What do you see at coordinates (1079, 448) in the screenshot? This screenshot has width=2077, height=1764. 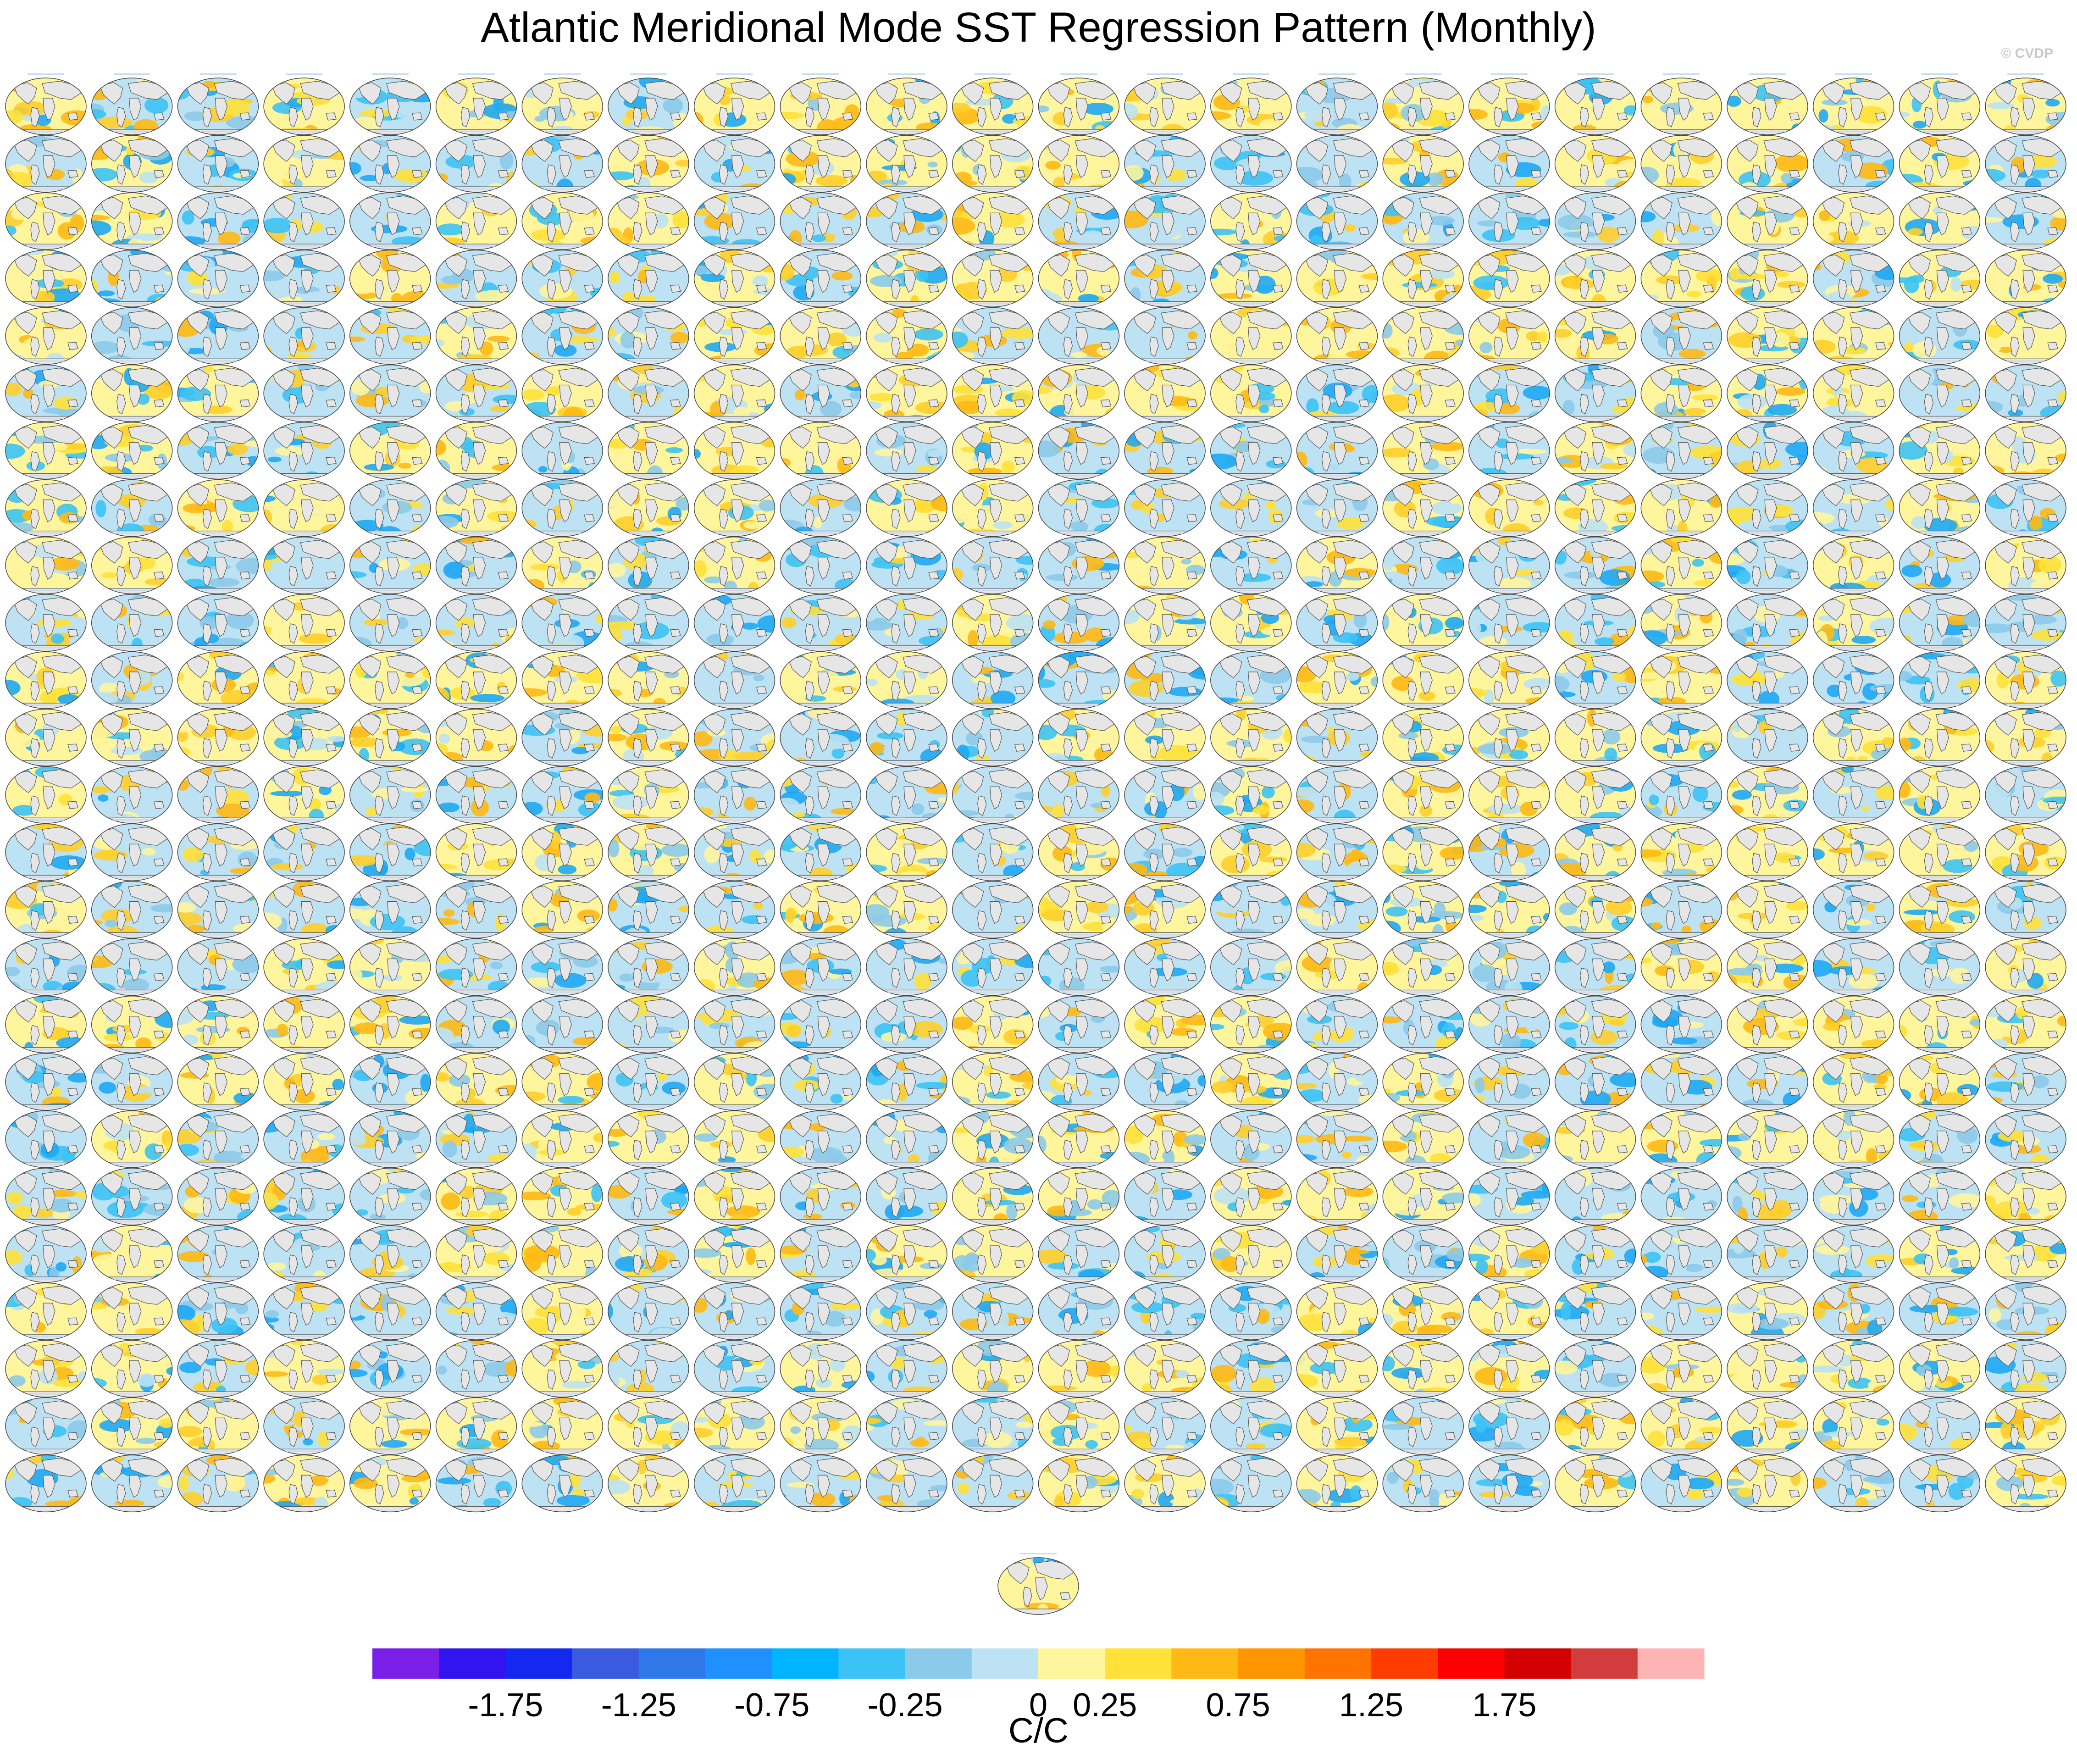 I see `map-panel-r7-c13` at bounding box center [1079, 448].